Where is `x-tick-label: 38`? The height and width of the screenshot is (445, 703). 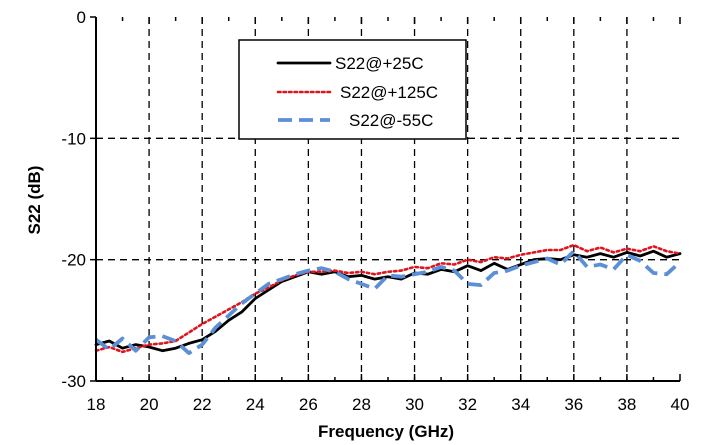 x-tick-label: 38 is located at coordinates (626, 404).